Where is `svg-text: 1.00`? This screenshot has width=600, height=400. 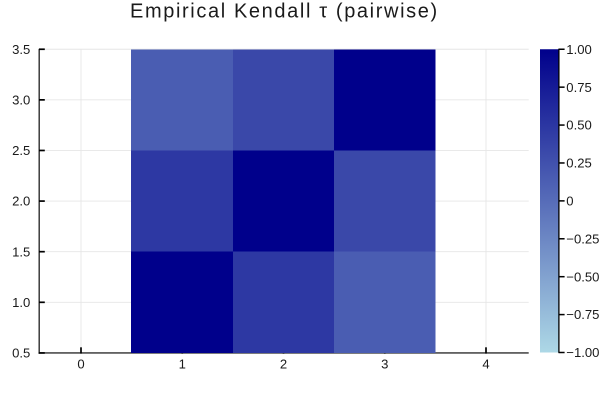 svg-text: 1.00 is located at coordinates (578, 49).